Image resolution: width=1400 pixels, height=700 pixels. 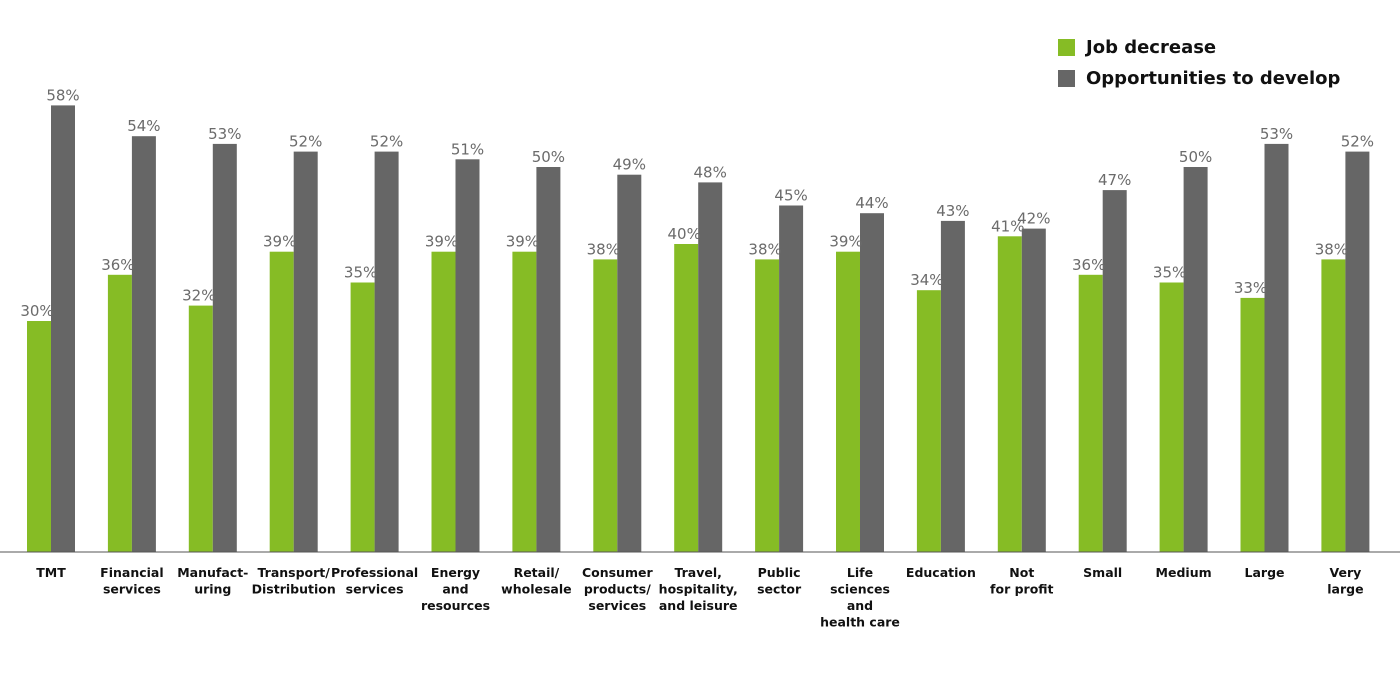 What do you see at coordinates (1195, 157) in the screenshot?
I see `value-label-medium-opportunities-to-develop: 50%` at bounding box center [1195, 157].